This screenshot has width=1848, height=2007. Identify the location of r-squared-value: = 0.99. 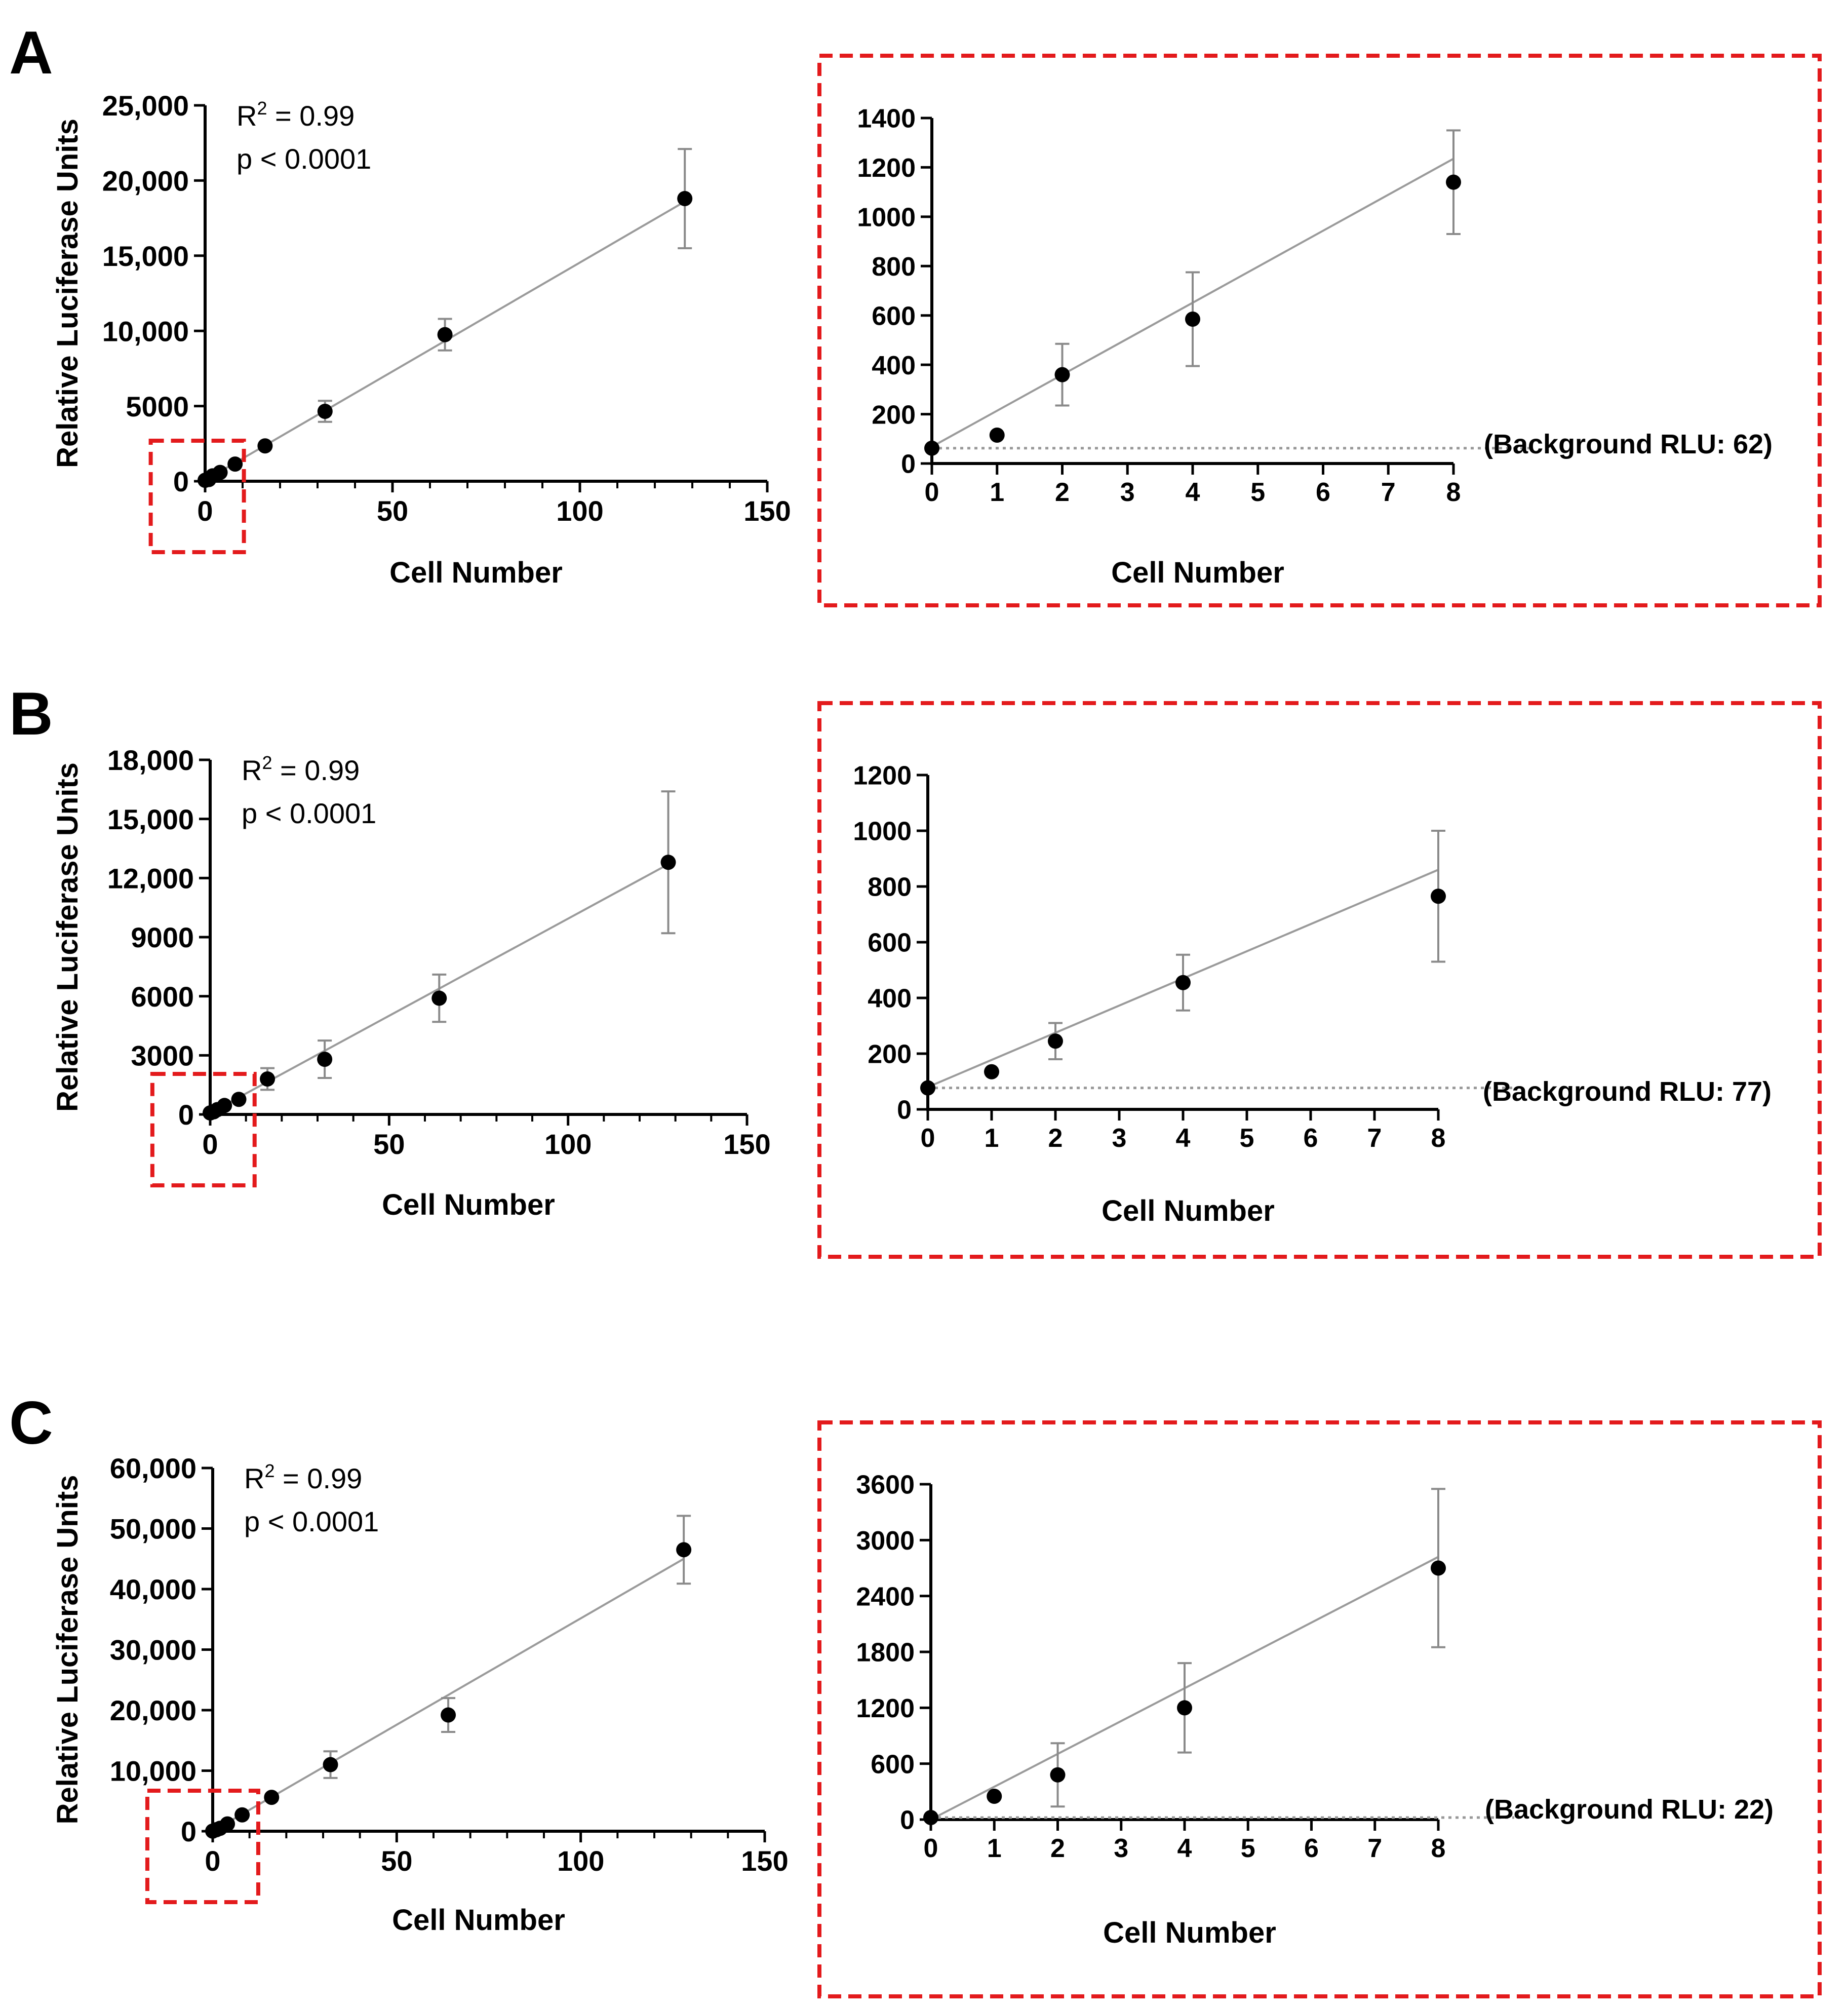
(311, 116).